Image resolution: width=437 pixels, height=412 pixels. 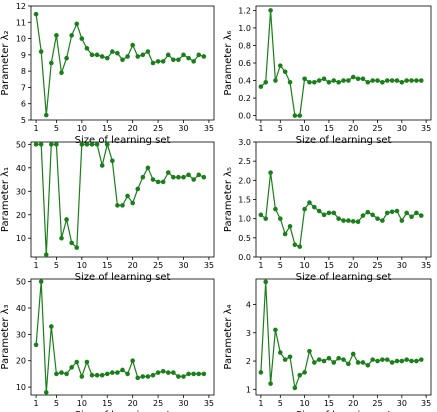 I want to click on y-tick-label: 0.4, so click(x=244, y=81).